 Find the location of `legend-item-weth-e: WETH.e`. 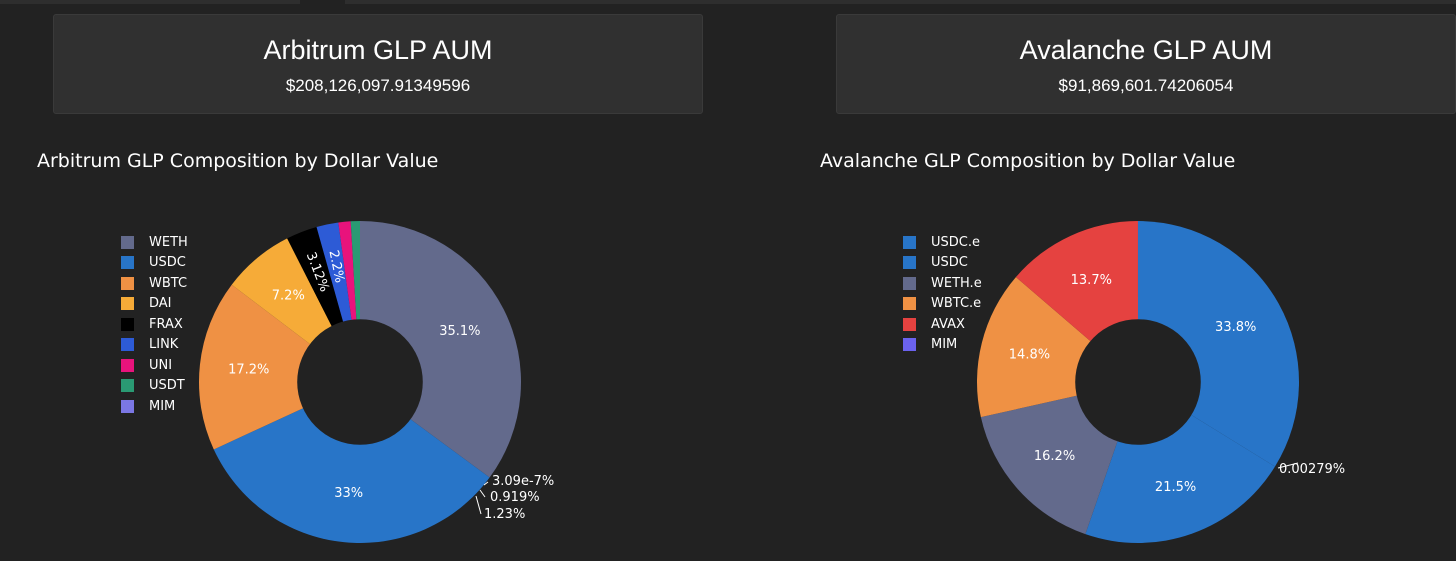

legend-item-weth-e: WETH.e is located at coordinates (942, 283).